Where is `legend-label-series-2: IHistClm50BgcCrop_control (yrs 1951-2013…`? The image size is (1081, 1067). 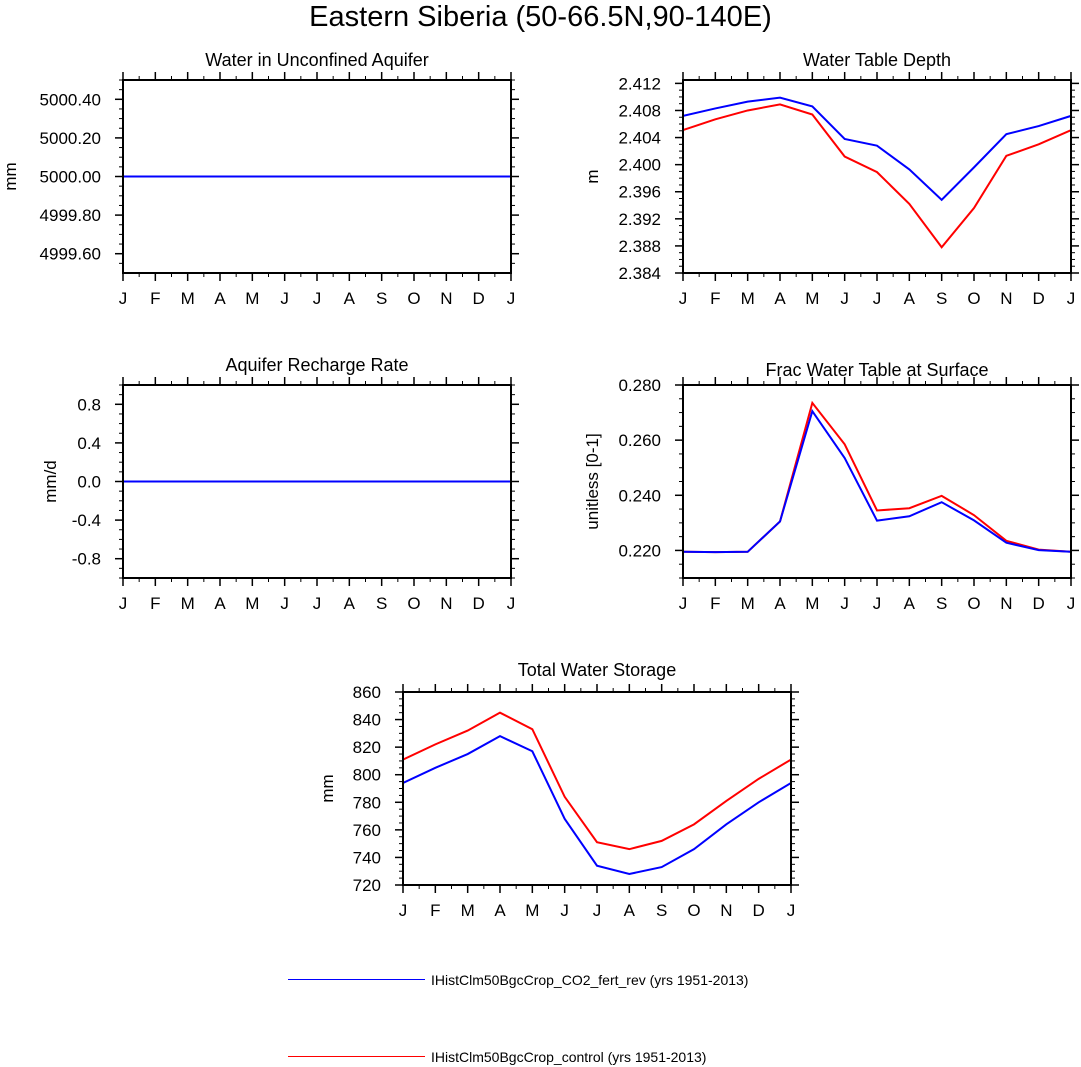 legend-label-series-2: IHistClm50BgcCrop_control (yrs 1951-2013… is located at coordinates (569, 1057).